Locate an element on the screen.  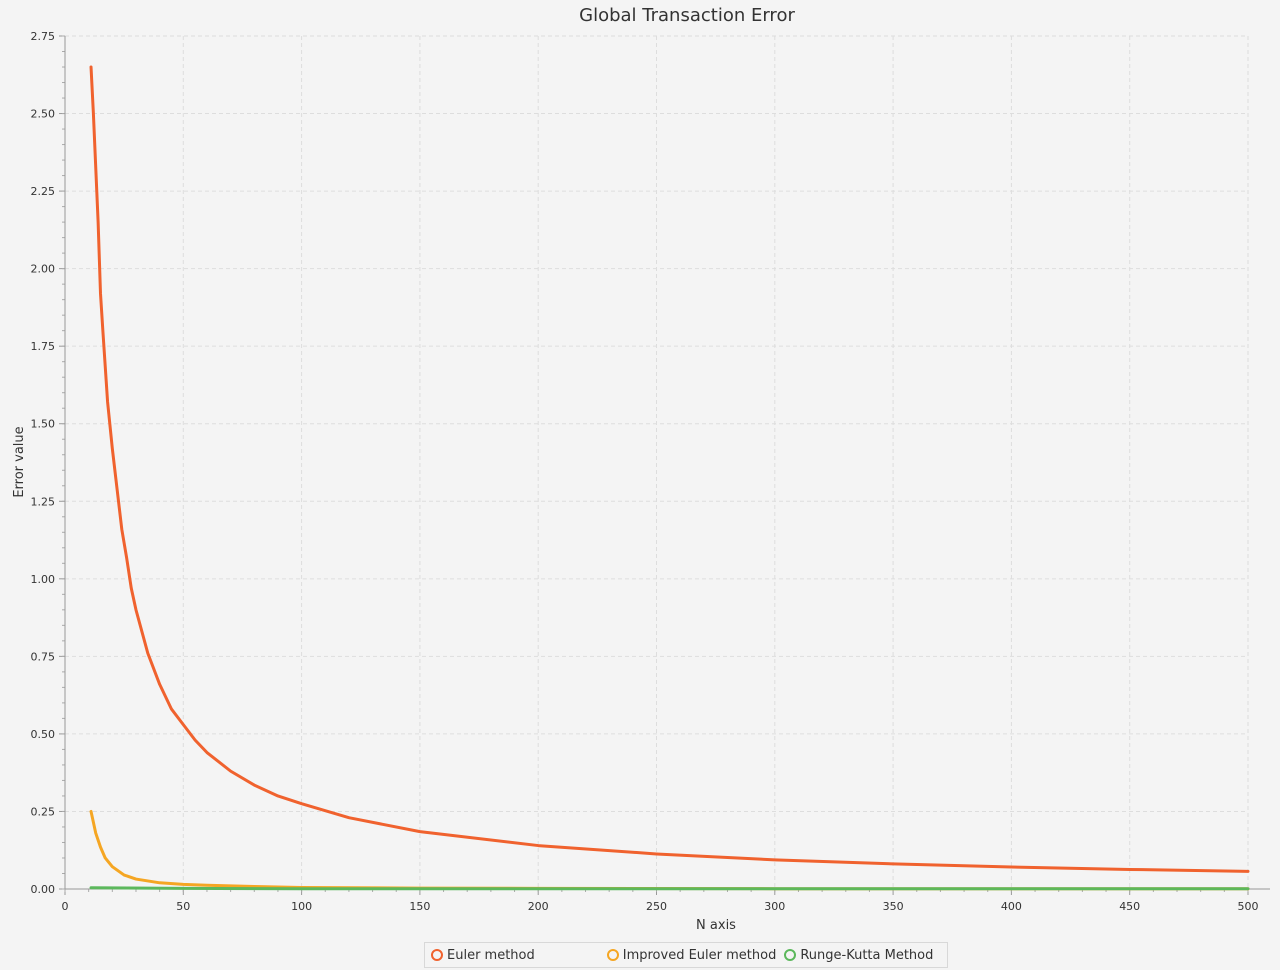
legend-item-improved-euler: Improved Euler method is located at coordinates (691, 955).